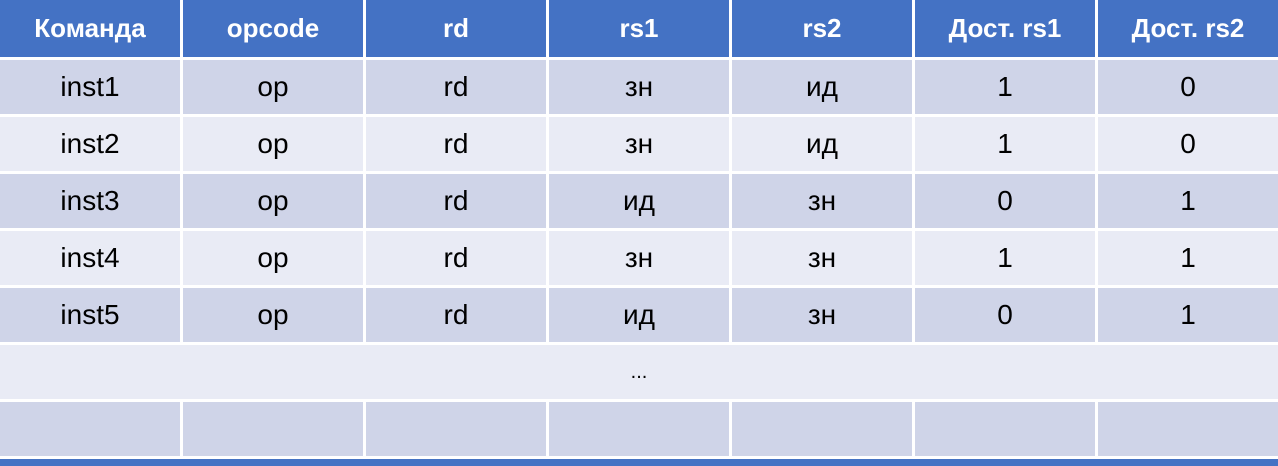  I want to click on table-cell: inst1, so click(90, 87).